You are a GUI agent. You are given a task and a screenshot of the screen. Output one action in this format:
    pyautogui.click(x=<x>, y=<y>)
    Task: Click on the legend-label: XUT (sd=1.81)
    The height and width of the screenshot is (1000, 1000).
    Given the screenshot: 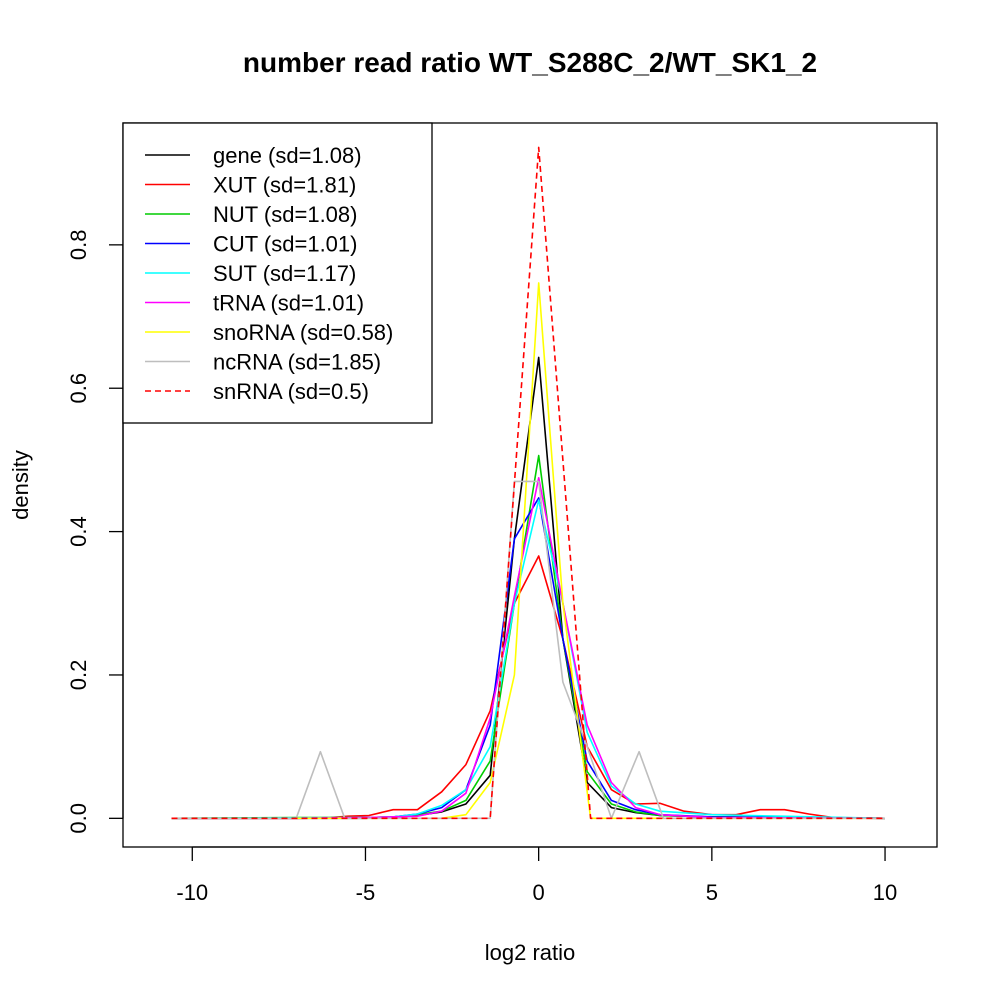 What is the action you would take?
    pyautogui.click(x=284, y=185)
    